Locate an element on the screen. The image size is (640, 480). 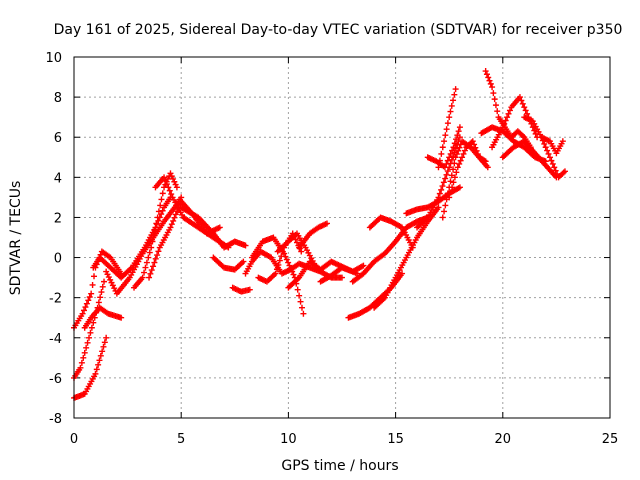
x-tick-label: 15 is located at coordinates (395, 439).